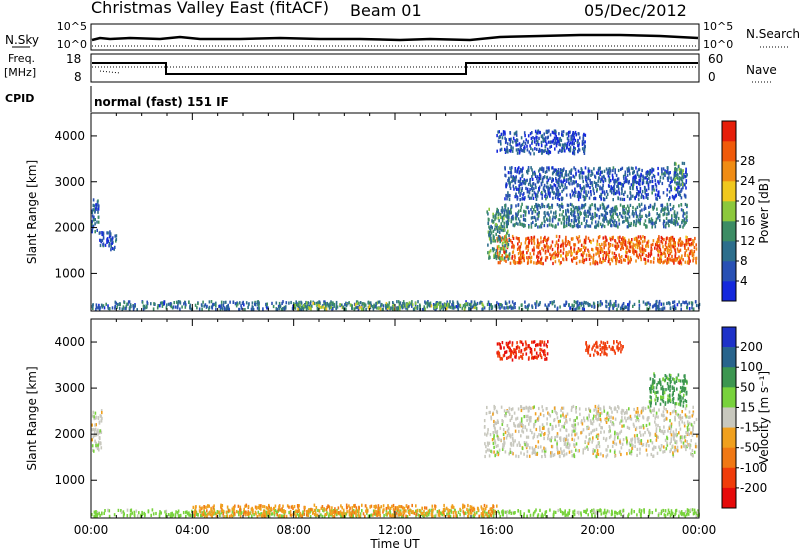  I want to click on colorbar-tick-label: 16, so click(747, 221).